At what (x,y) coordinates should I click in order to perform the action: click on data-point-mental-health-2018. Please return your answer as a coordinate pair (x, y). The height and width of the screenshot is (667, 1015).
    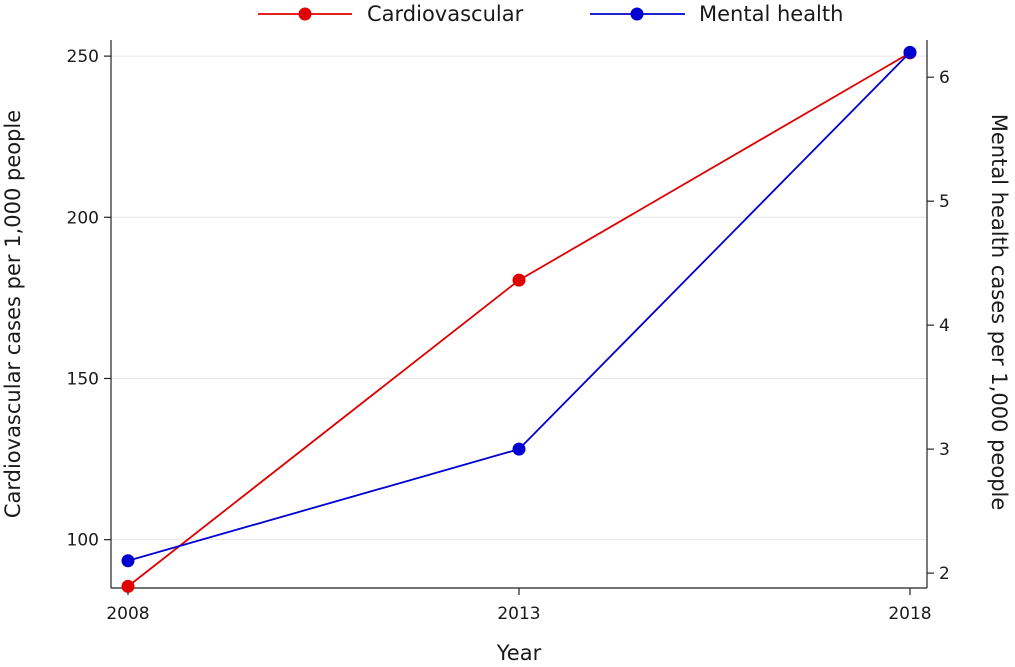
    Looking at the image, I should click on (910, 52).